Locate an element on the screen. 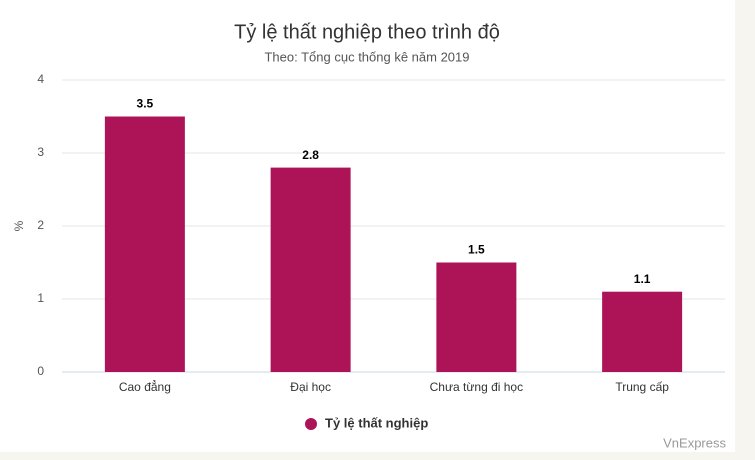 This screenshot has width=755, height=460. data-label: 1.1 is located at coordinates (642, 279).